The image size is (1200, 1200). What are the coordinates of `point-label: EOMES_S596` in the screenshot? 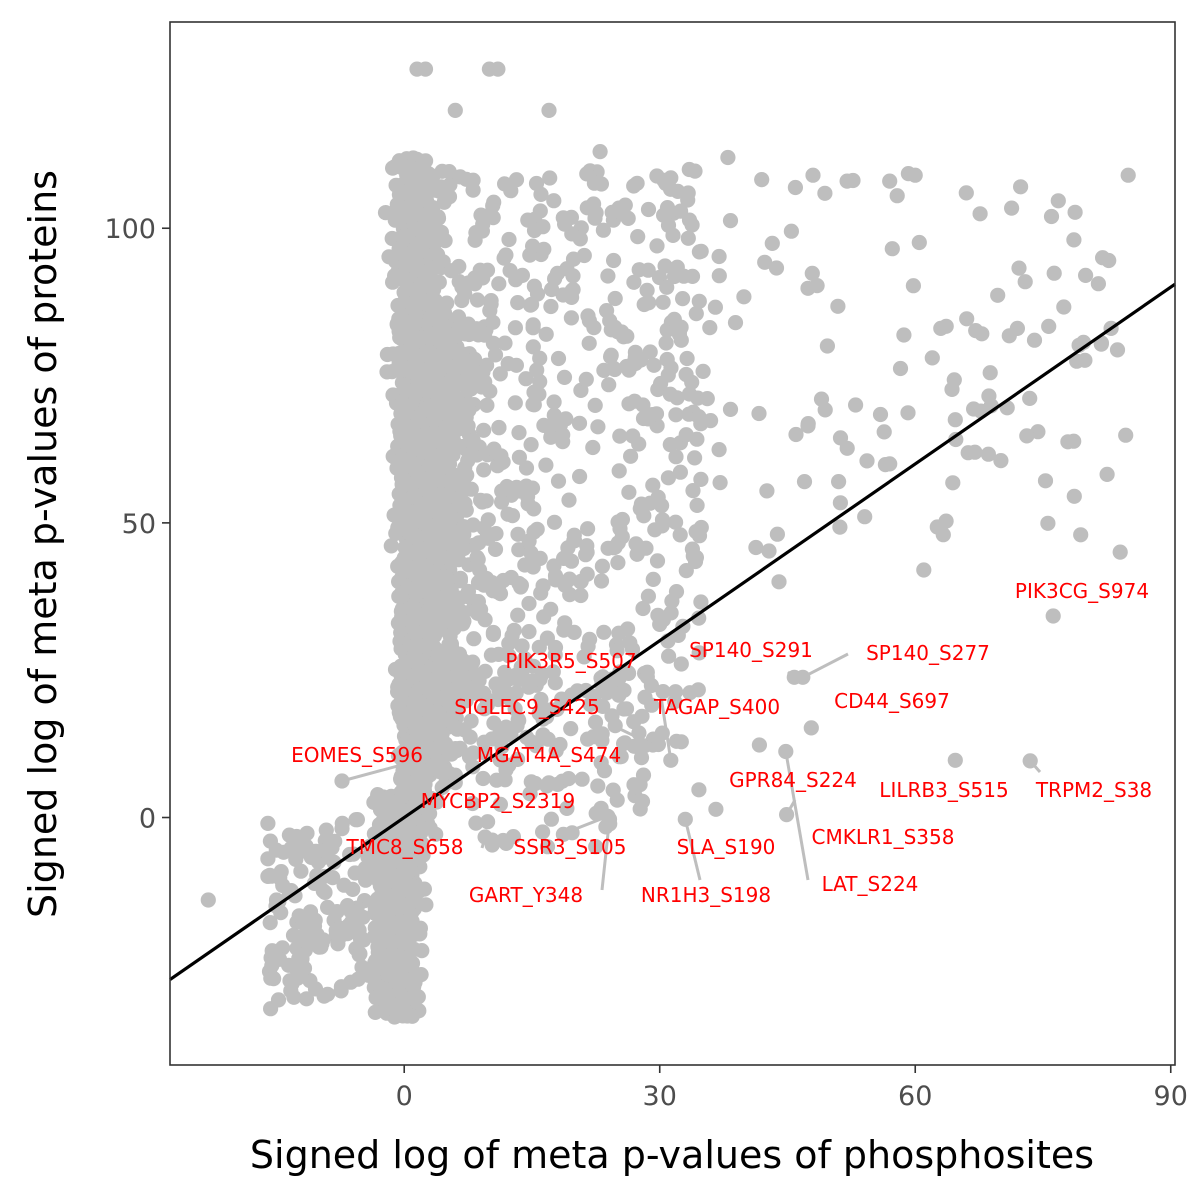 It's located at (357, 755).